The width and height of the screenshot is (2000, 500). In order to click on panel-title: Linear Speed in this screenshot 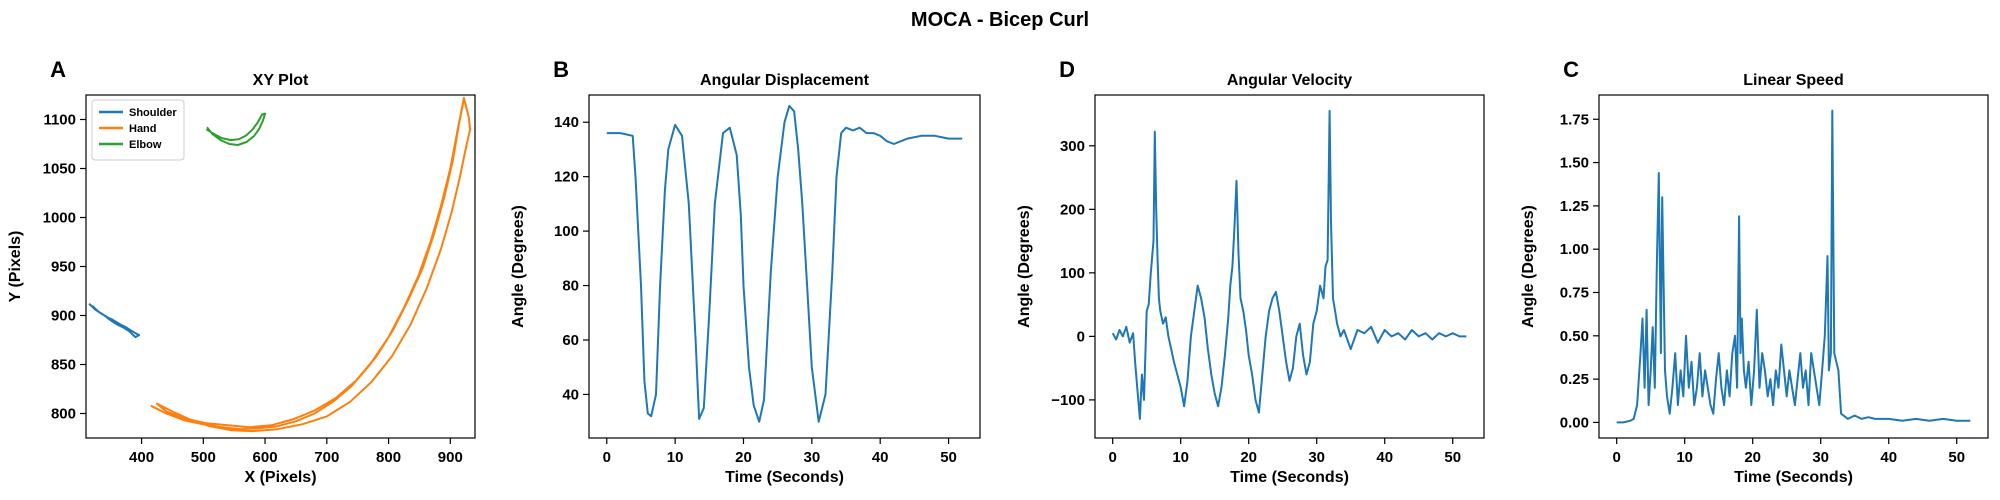, I will do `click(1793, 80)`.